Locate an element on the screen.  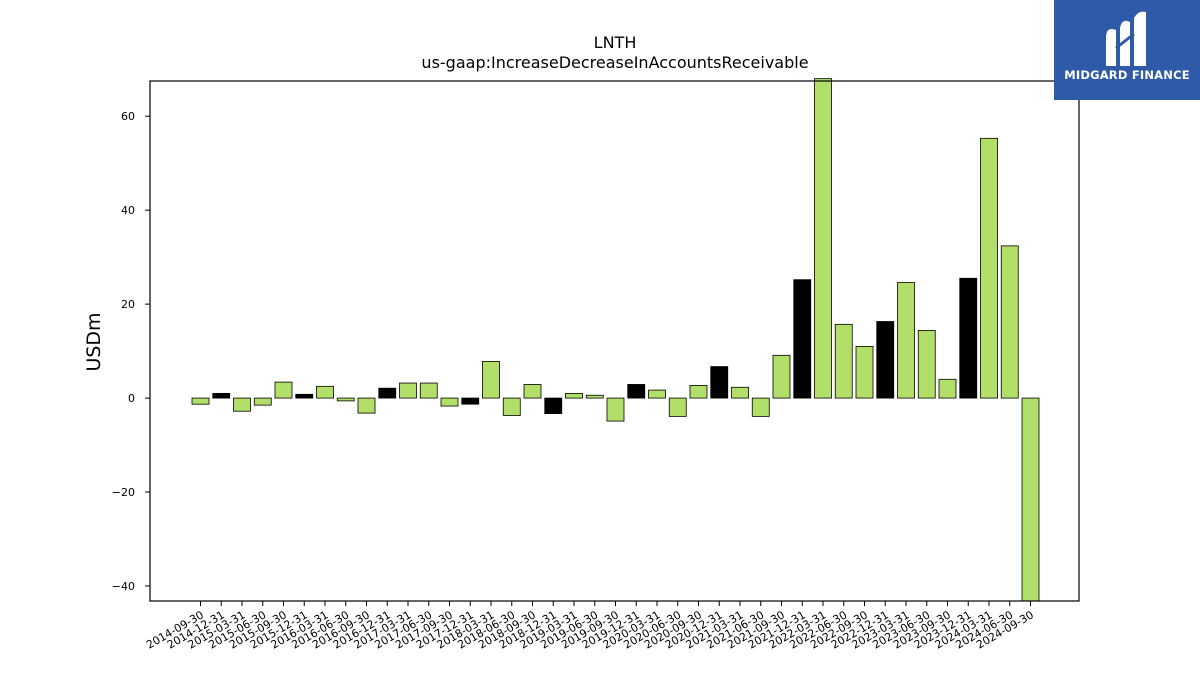
y-tick-label: 20 is located at coordinates (128, 304).